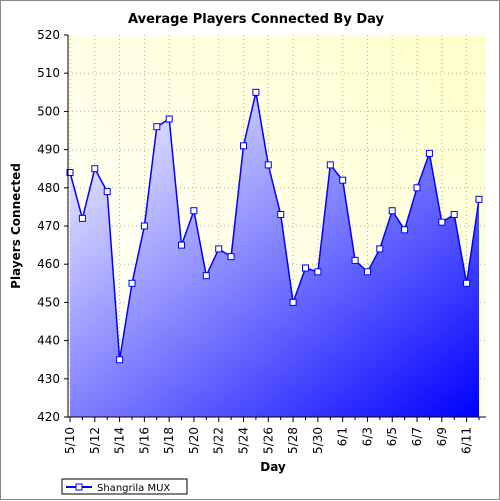  What do you see at coordinates (417, 436) in the screenshot?
I see `x-tick-label: 6/7` at bounding box center [417, 436].